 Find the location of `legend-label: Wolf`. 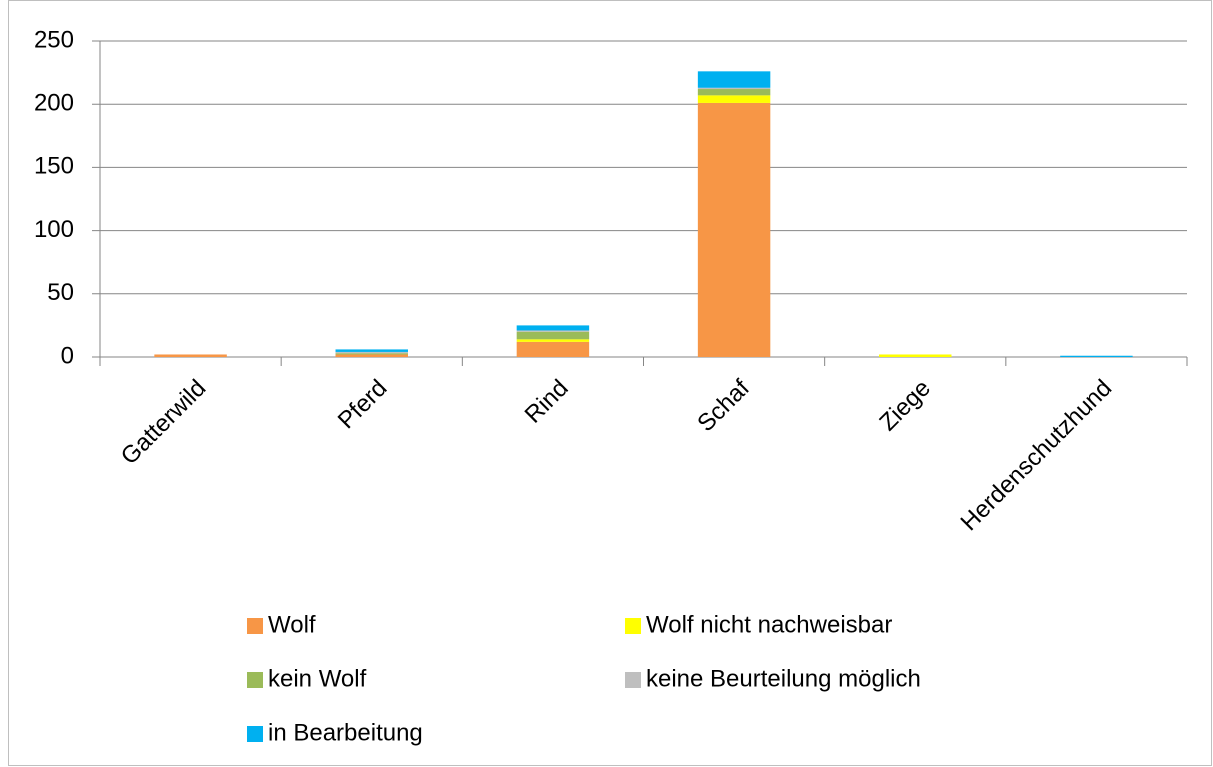

legend-label: Wolf is located at coordinates (292, 624).